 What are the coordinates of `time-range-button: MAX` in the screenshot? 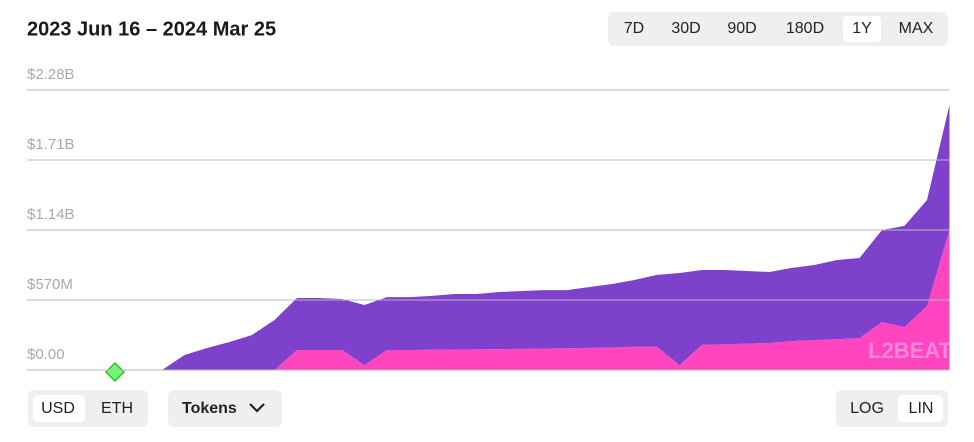 It's located at (916, 28).